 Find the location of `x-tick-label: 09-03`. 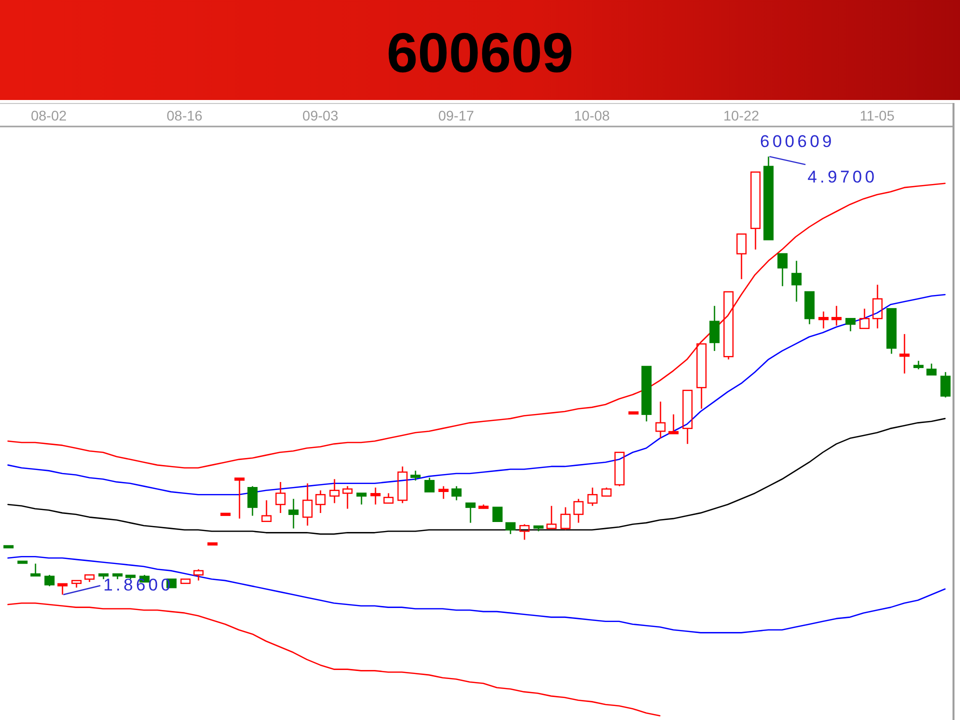

x-tick-label: 09-03 is located at coordinates (320, 116).